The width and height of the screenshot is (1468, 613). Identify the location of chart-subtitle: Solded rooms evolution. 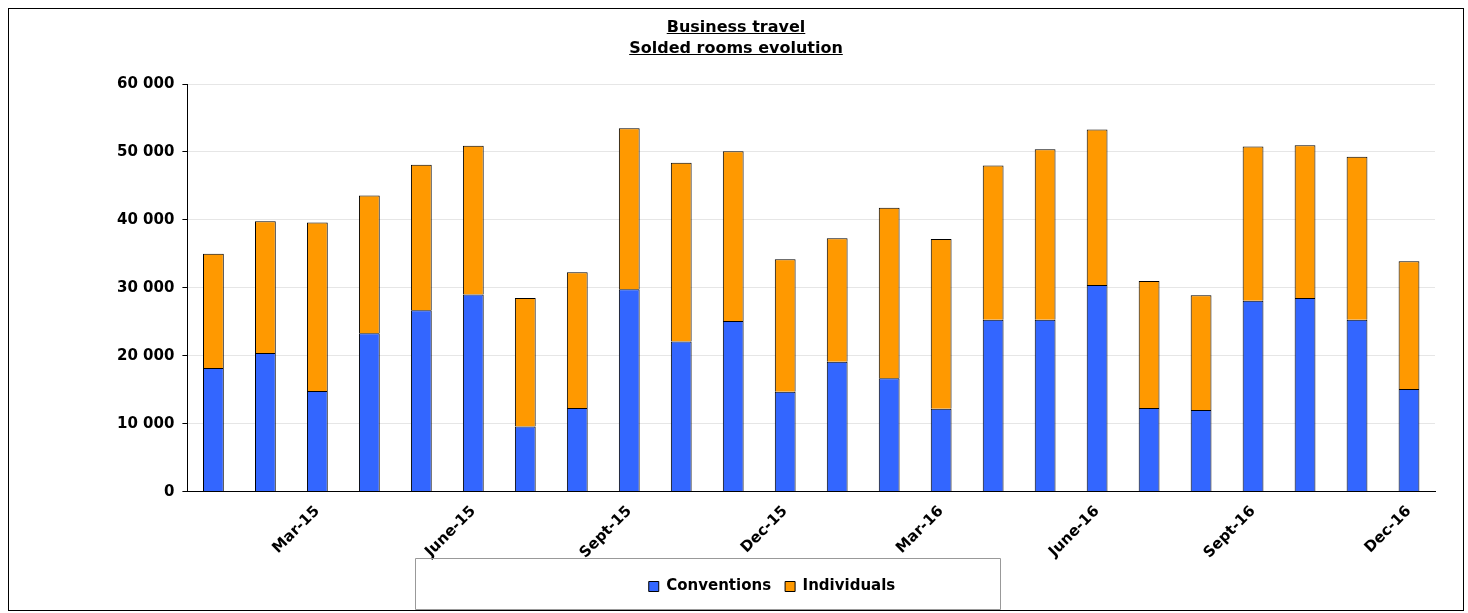
(736, 47).